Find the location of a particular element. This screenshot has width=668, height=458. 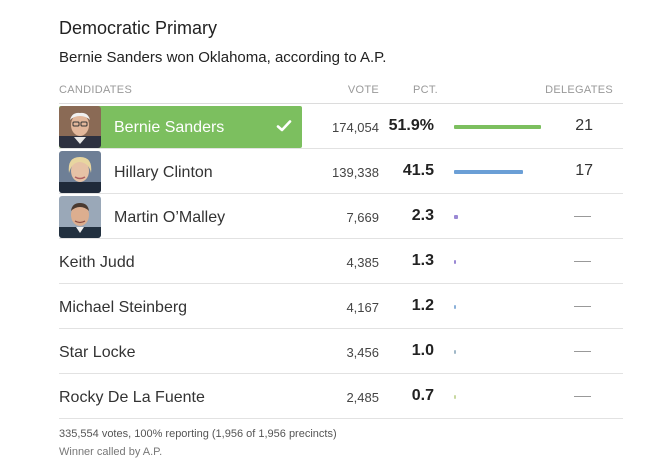

vote-percent: 2.3 is located at coordinates (422, 215).